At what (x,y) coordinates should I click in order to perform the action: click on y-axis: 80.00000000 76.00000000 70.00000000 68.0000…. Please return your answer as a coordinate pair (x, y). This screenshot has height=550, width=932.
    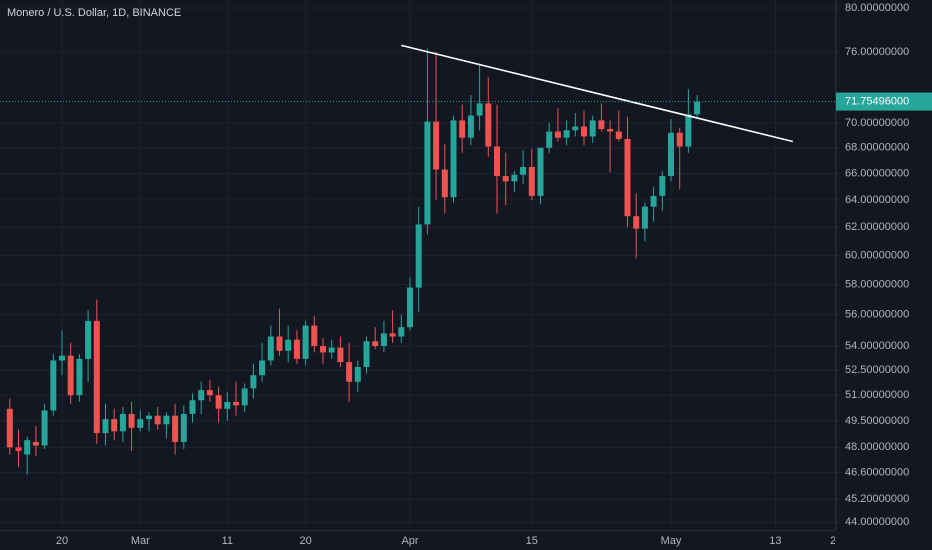
    Looking at the image, I should click on (883, 265).